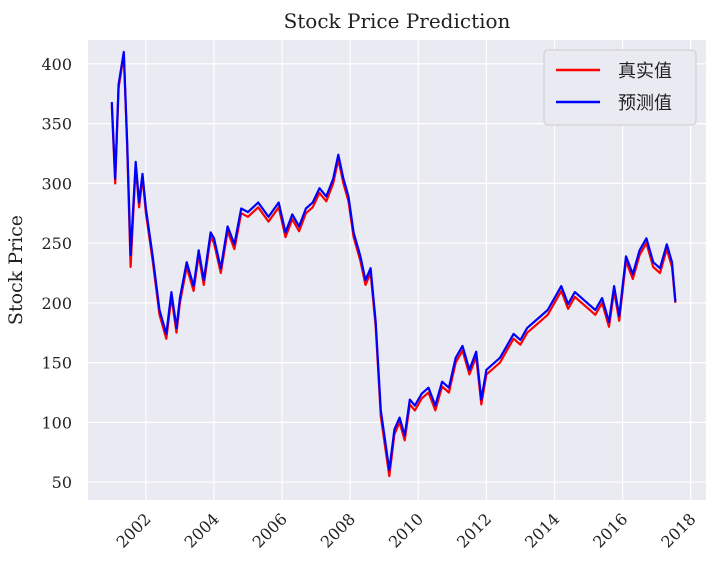 This screenshot has width=721, height=564. I want to click on x-tick-label: 2012, so click(474, 530).